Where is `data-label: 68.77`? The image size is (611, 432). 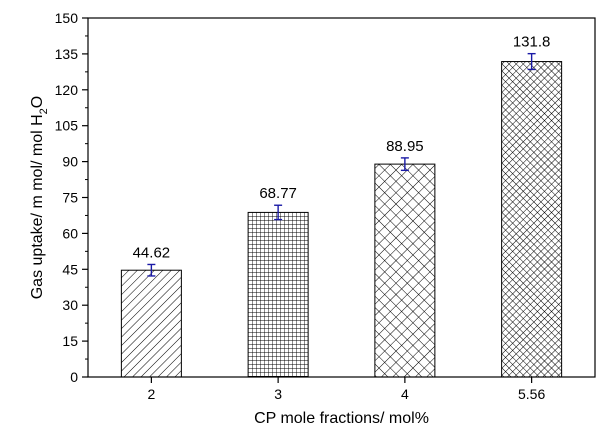
data-label: 68.77 is located at coordinates (278, 193).